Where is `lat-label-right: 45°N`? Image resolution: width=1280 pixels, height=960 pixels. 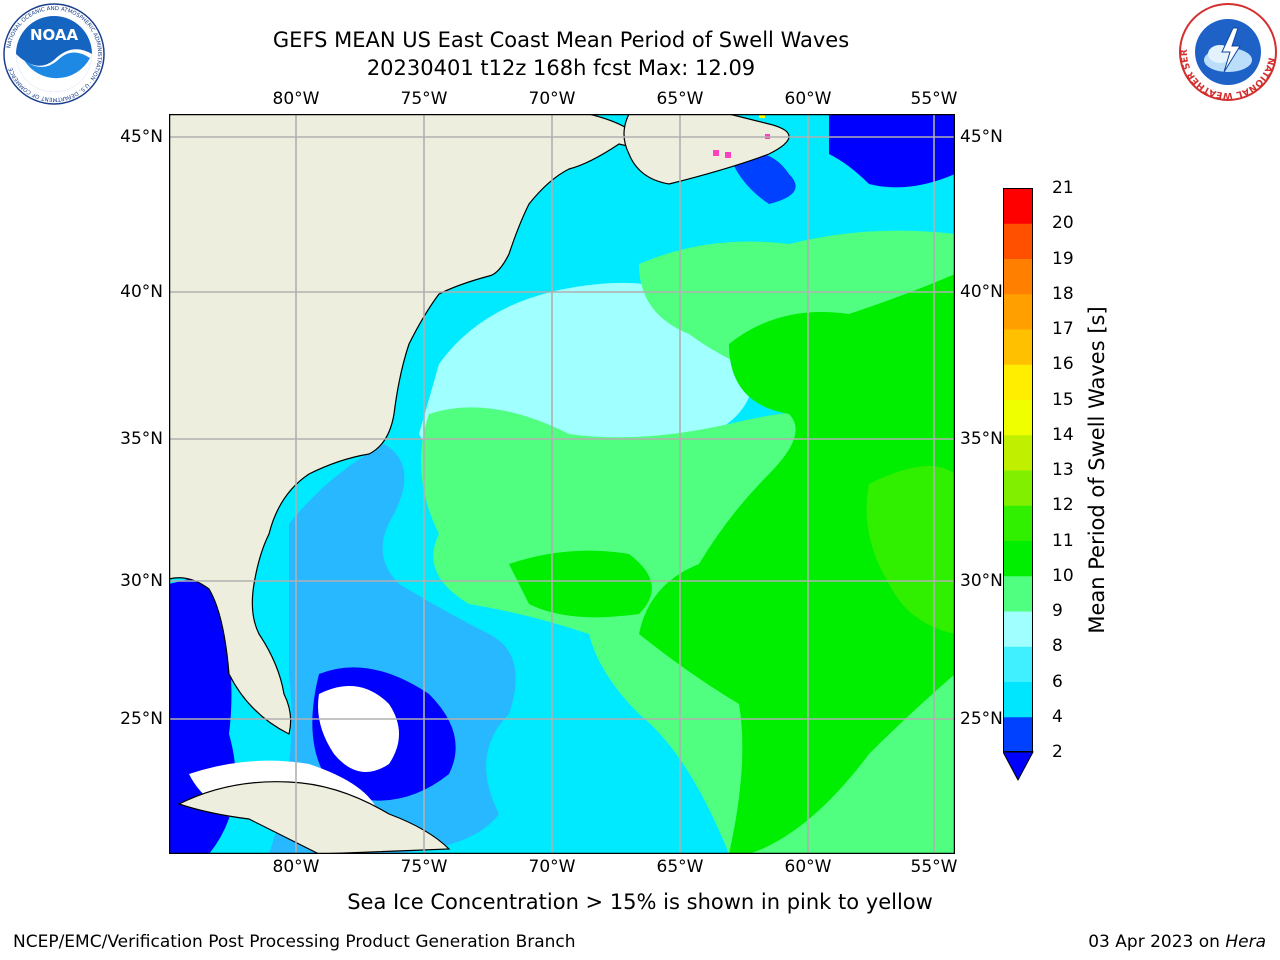
lat-label-right: 45°N is located at coordinates (981, 137).